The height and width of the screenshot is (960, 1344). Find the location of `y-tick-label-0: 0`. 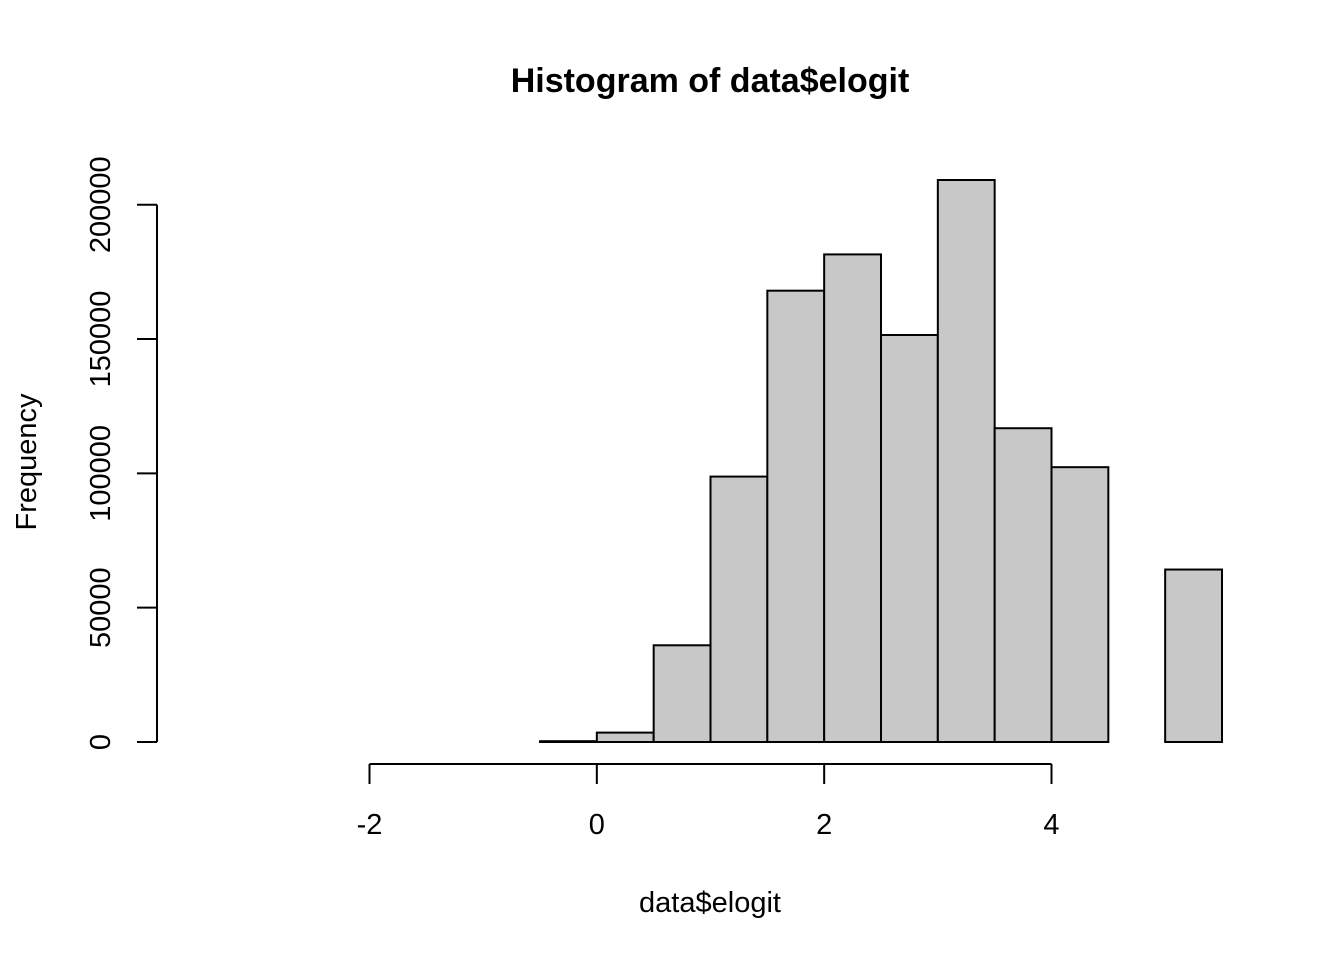

y-tick-label-0: 0 is located at coordinates (101, 742).